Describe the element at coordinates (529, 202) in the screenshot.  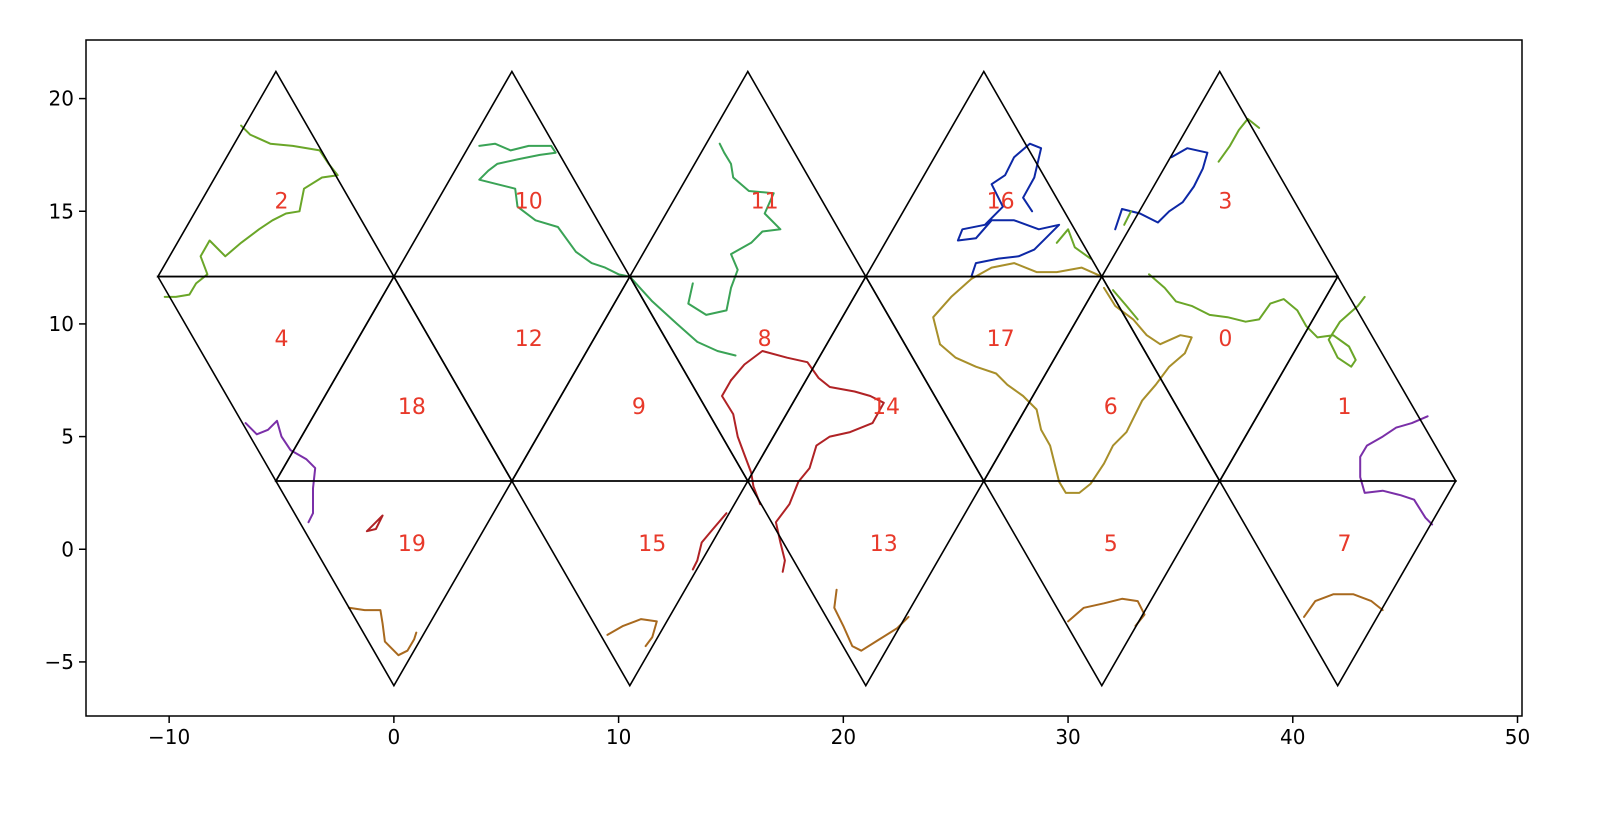
I see `face-label-10: 10` at that location.